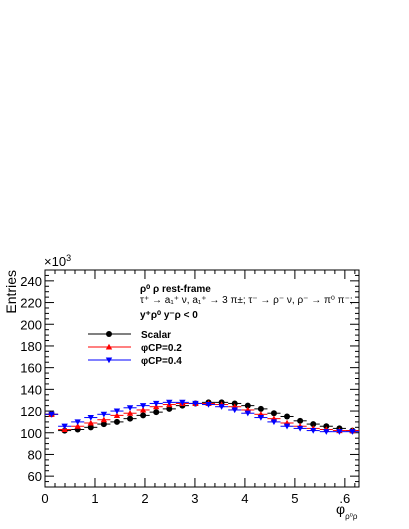  Describe the element at coordinates (11, 292) in the screenshot. I see `y-axis-title: Entries` at that location.